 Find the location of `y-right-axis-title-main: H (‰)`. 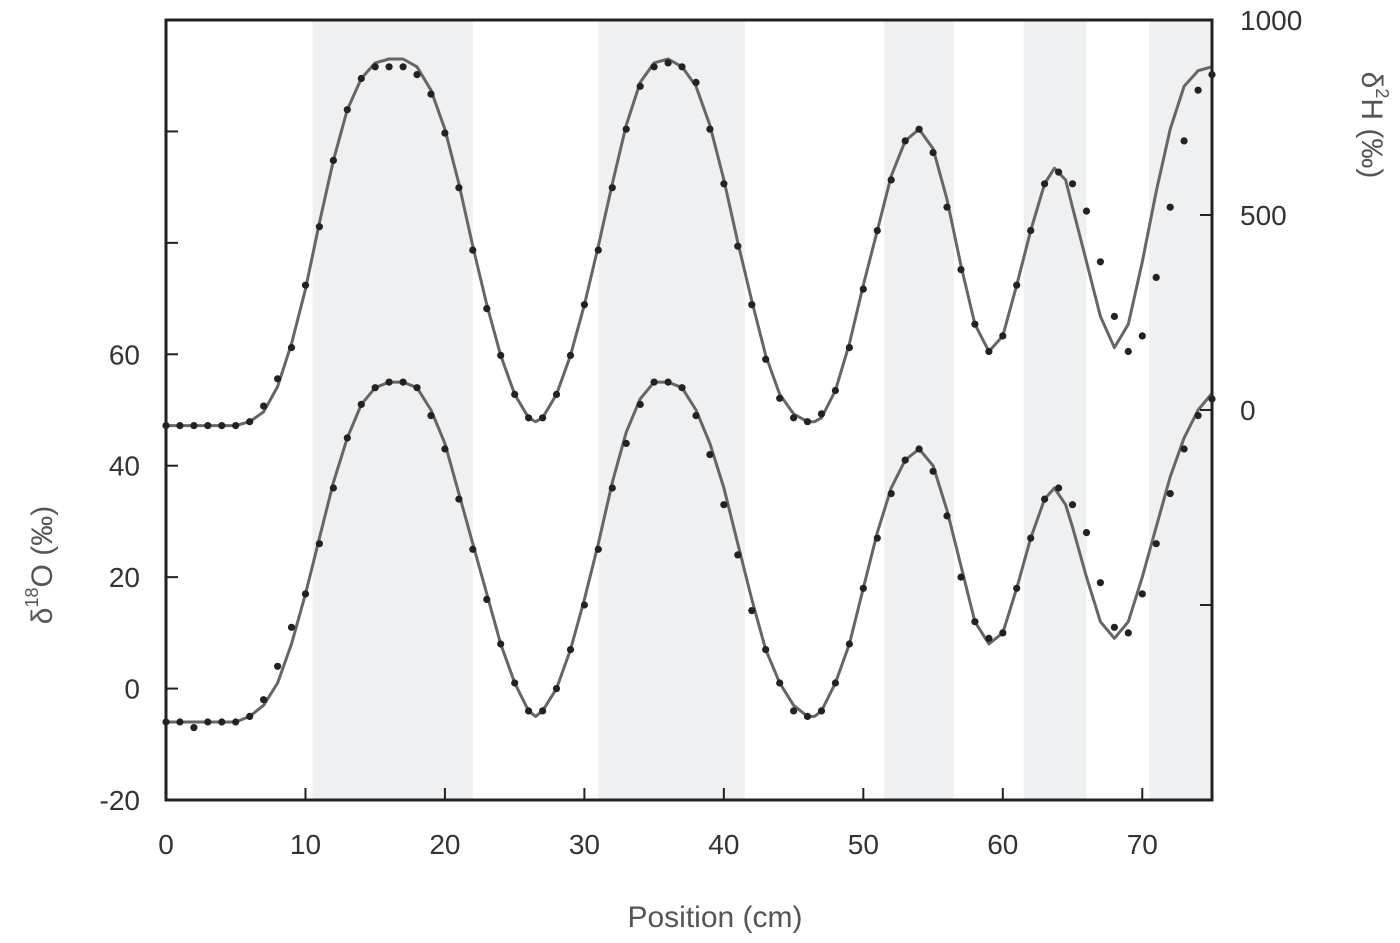

y-right-axis-title-main: H (‰) is located at coordinates (1371, 138).